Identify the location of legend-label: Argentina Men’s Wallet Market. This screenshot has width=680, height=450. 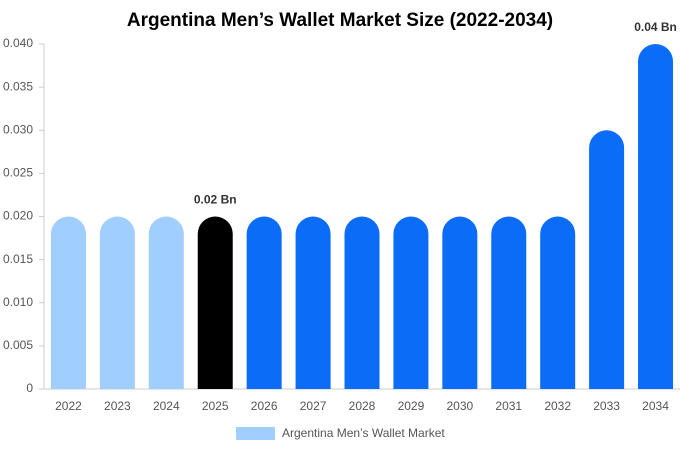
(363, 433).